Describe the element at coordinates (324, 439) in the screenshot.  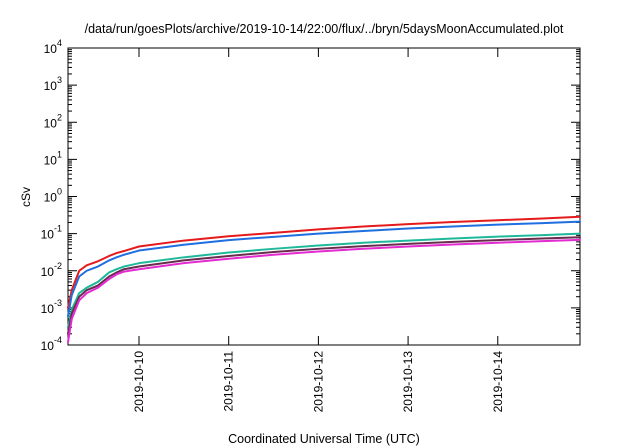
I see `x-axis-label: Coordinated Universal Time (UTC)` at that location.